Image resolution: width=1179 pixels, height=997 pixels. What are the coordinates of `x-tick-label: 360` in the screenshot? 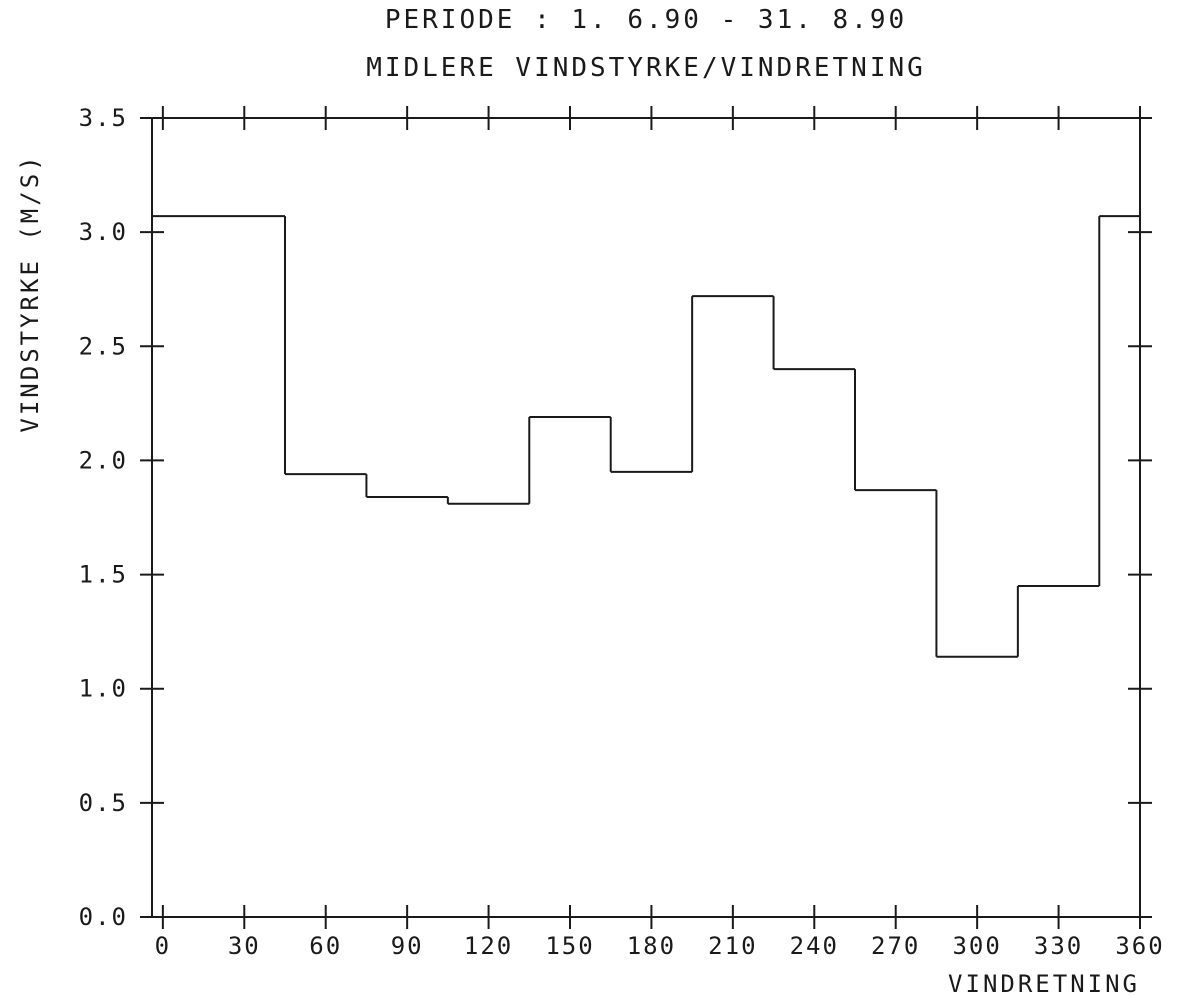 It's located at (1139, 946).